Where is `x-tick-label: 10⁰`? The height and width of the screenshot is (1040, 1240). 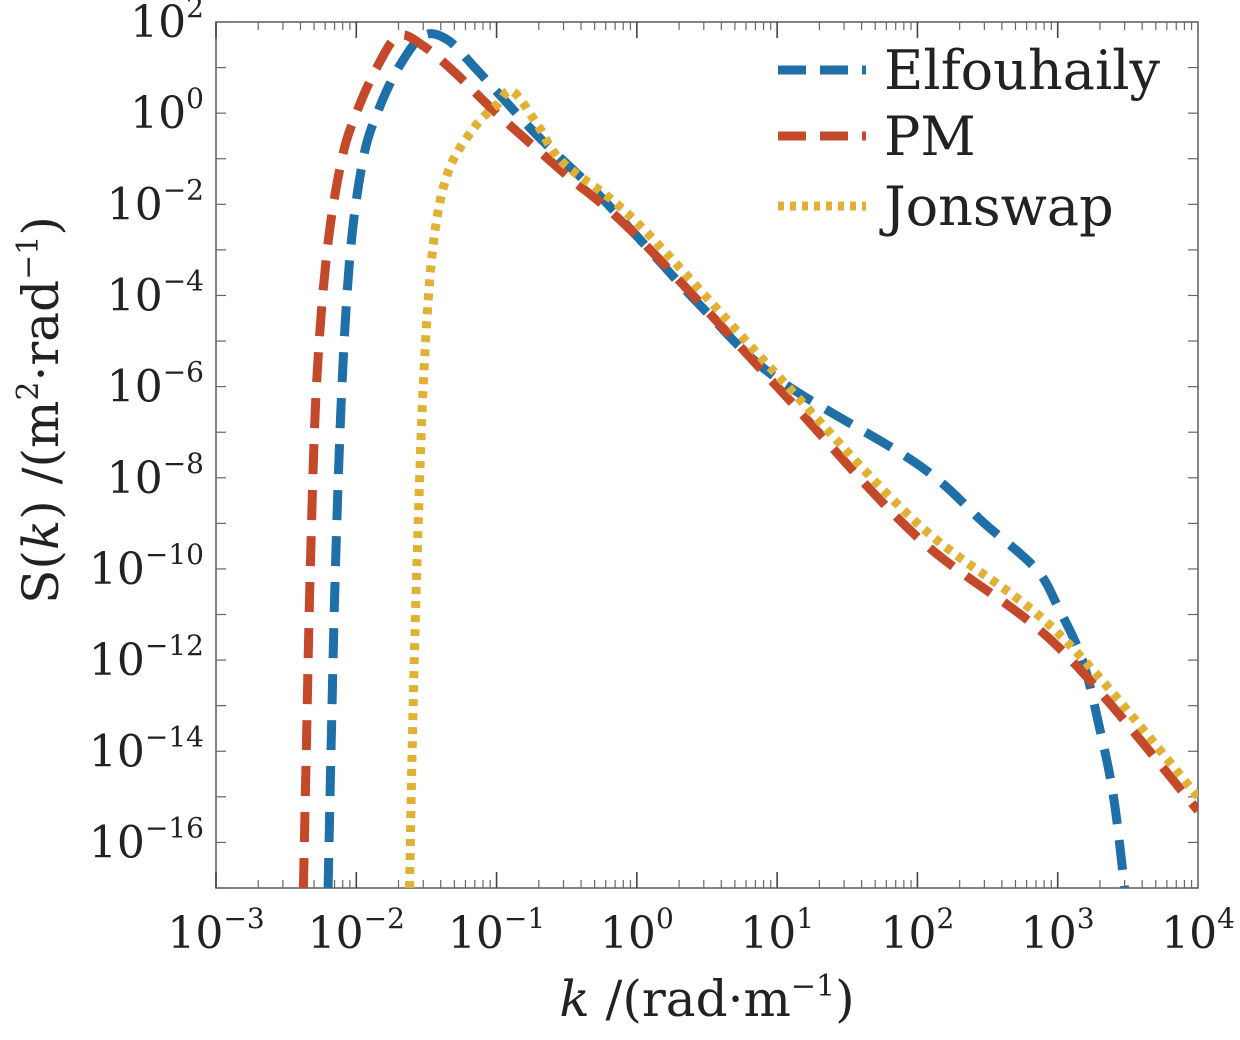 x-tick-label: 10⁰ is located at coordinates (637, 930).